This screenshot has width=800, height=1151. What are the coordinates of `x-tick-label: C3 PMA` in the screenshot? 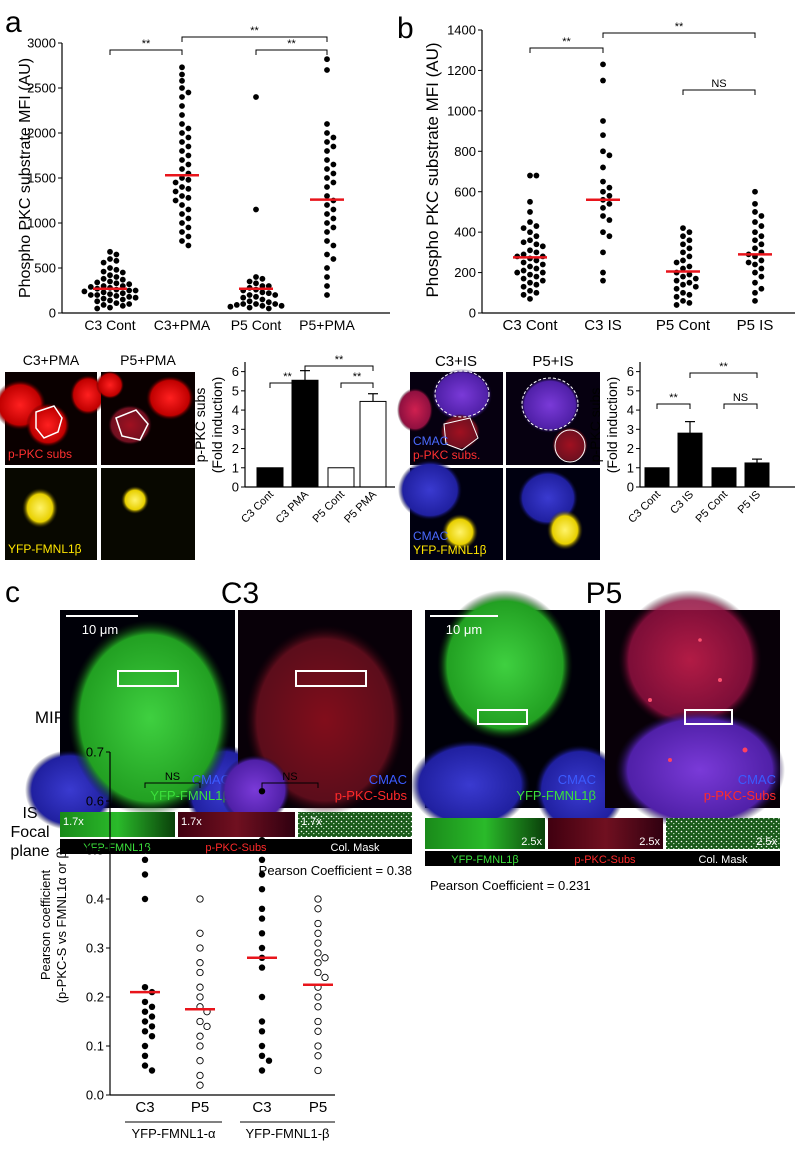 It's located at (293, 507).